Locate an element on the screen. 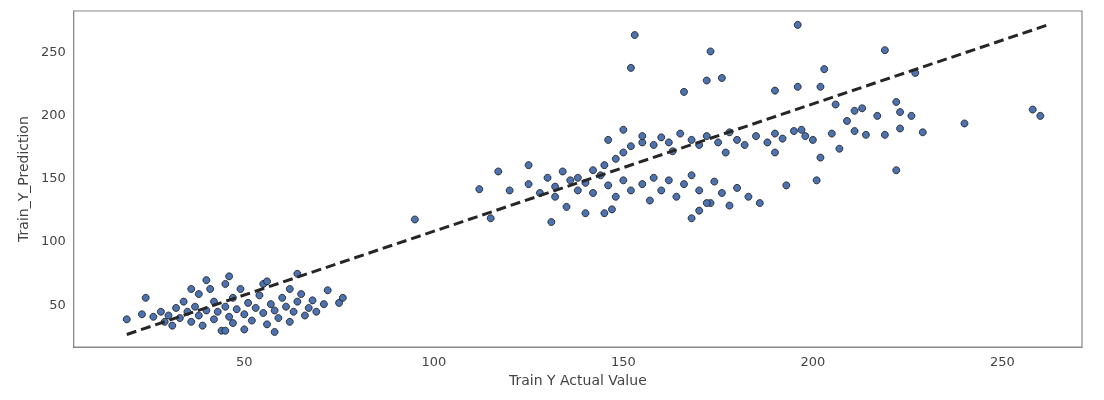  y-tick-label: 150 is located at coordinates (53, 178).